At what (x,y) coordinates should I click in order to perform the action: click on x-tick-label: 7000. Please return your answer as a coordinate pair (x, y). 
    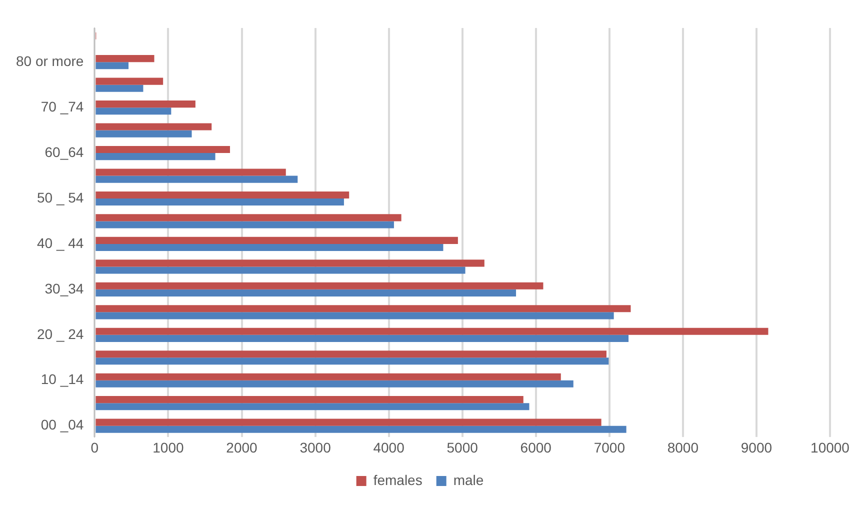
    Looking at the image, I should click on (610, 447).